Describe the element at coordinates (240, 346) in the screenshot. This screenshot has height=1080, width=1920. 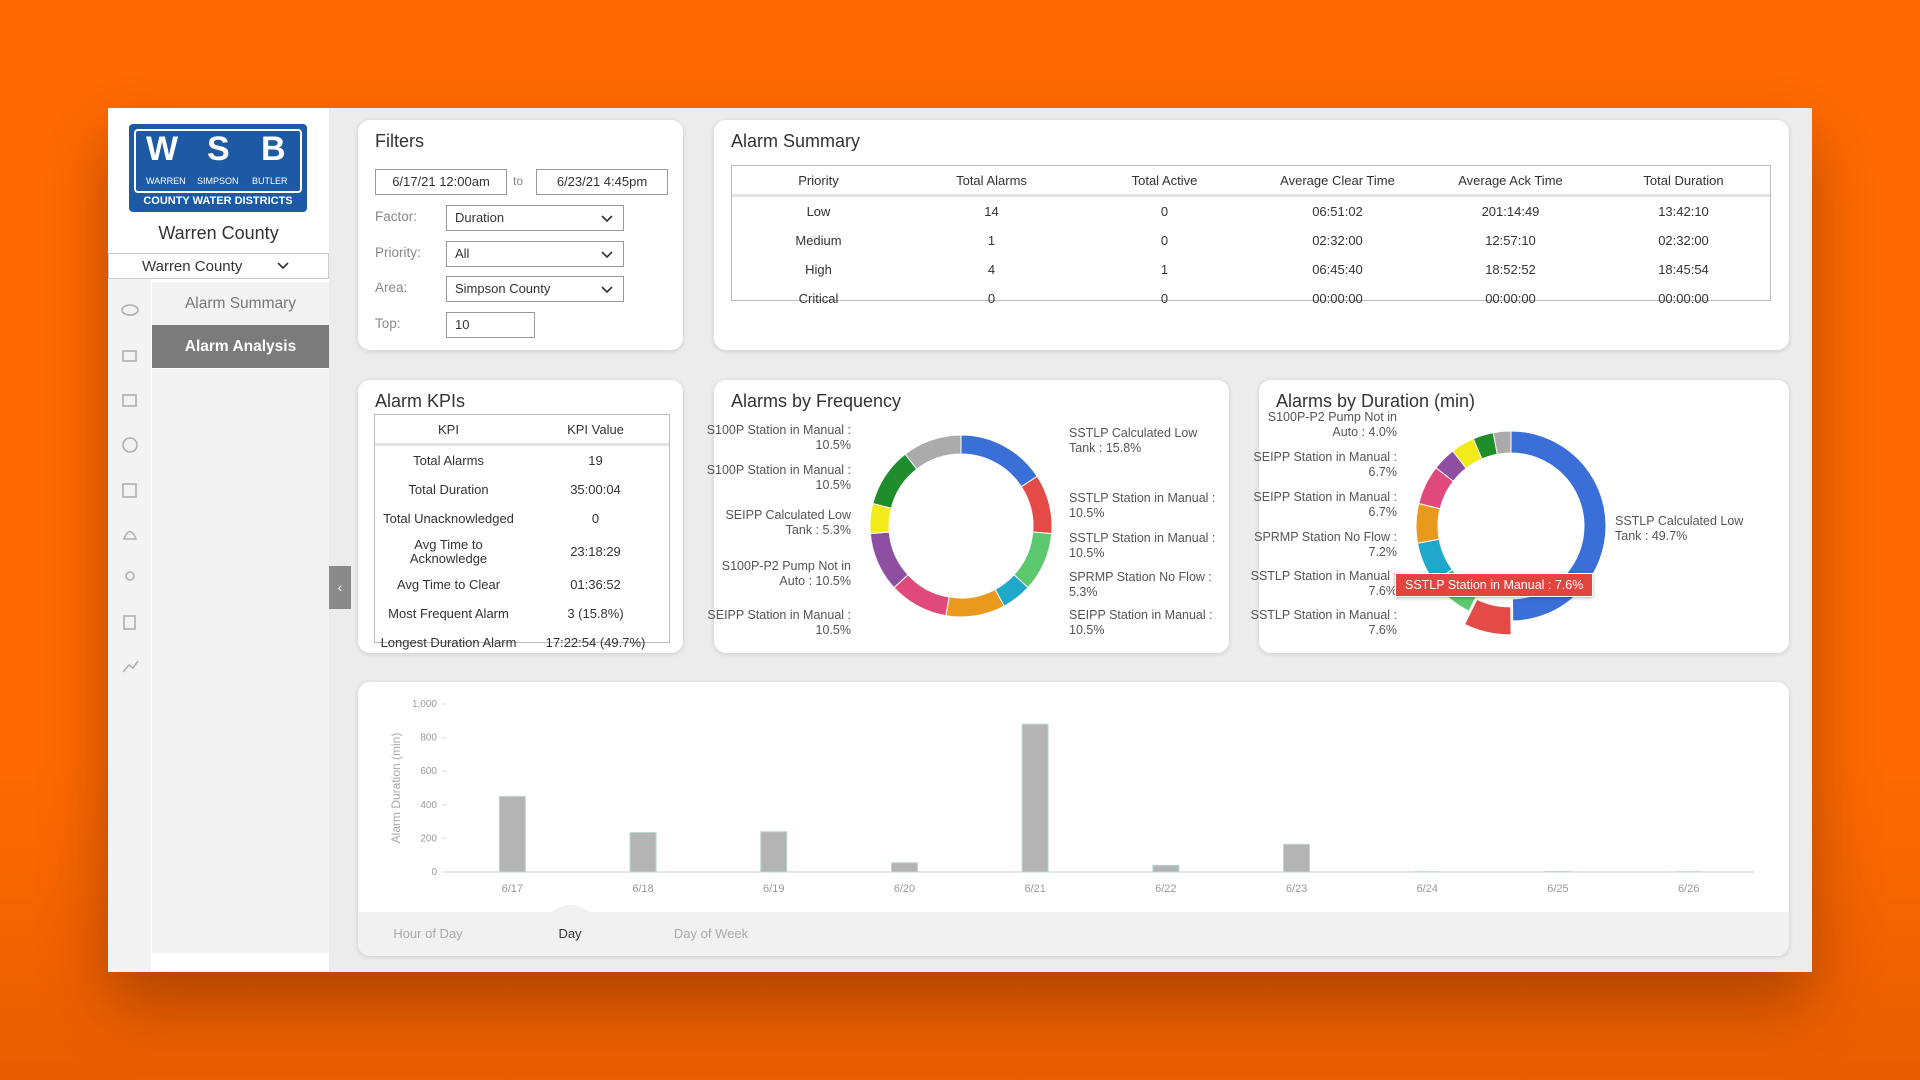
I see `nav-item: Alarm Analysis` at that location.